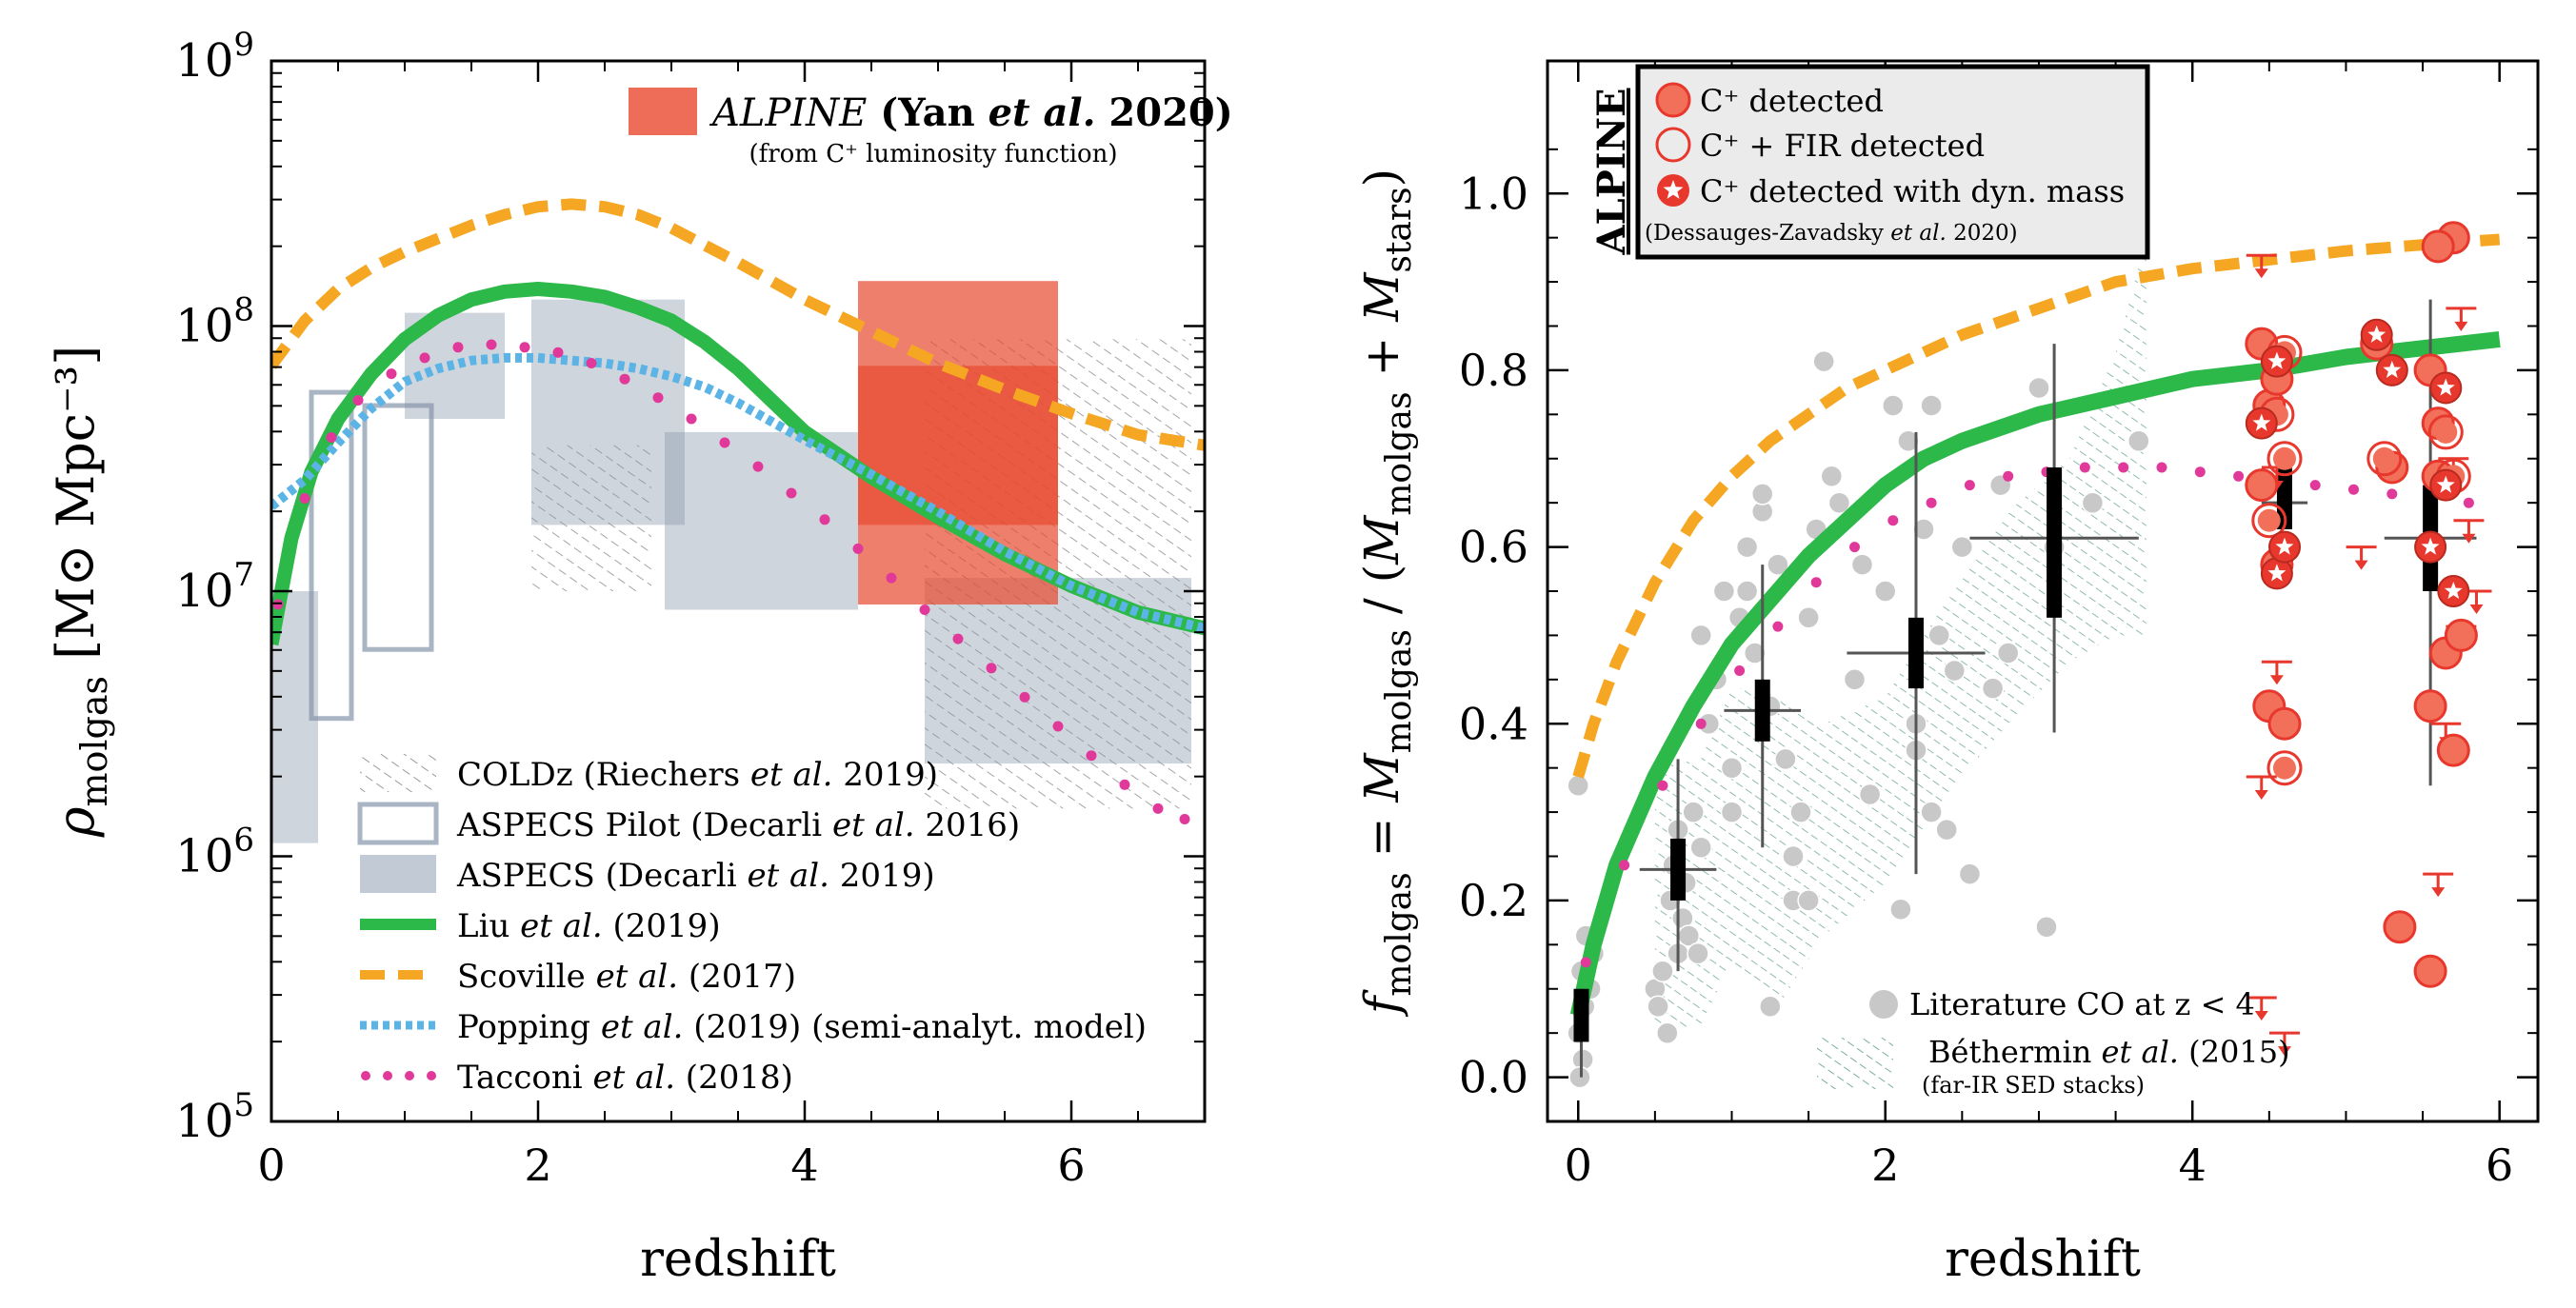  What do you see at coordinates (1493, 370) in the screenshot?
I see `y-tick-label: 0.8` at bounding box center [1493, 370].